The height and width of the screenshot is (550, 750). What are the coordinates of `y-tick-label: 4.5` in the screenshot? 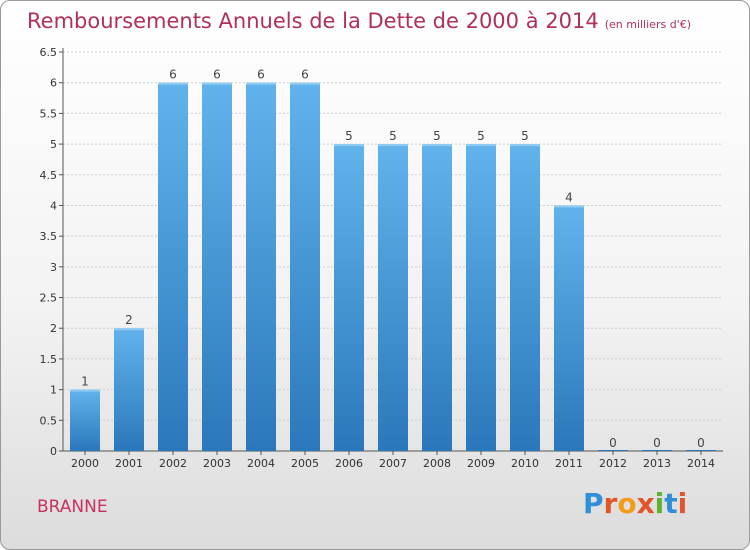 It's located at (49, 175).